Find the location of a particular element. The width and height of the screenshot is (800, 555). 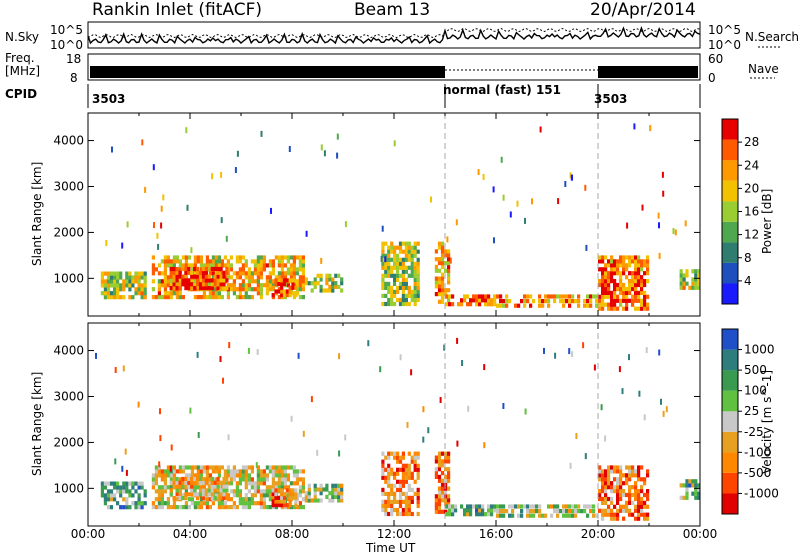

cpid-segment-2: normal (fast) 151 is located at coordinates (502, 90).